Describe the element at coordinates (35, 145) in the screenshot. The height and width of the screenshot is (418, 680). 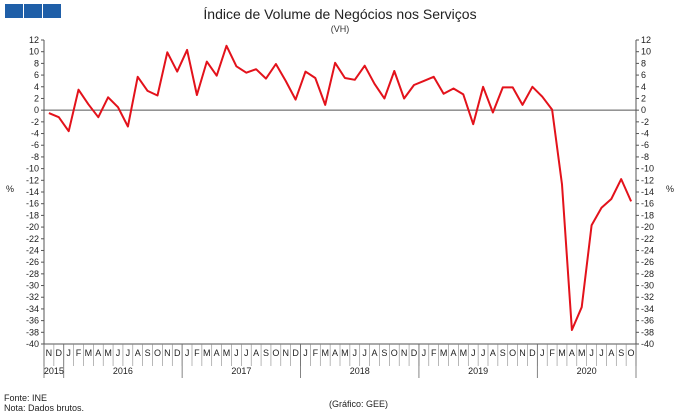
I see `y-tick-label-left: -6` at that location.